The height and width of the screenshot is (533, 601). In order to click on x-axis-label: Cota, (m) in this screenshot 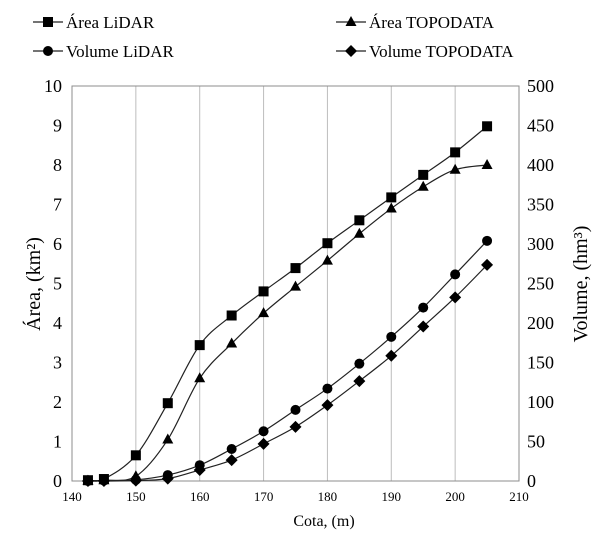, I will do `click(323, 521)`.